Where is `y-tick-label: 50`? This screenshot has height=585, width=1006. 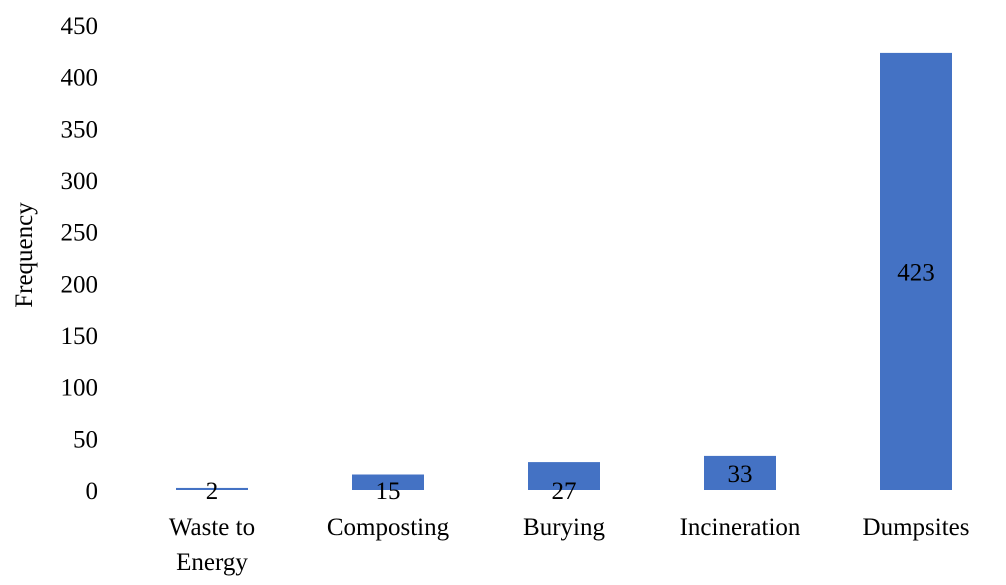
y-tick-label: 50 is located at coordinates (85, 439).